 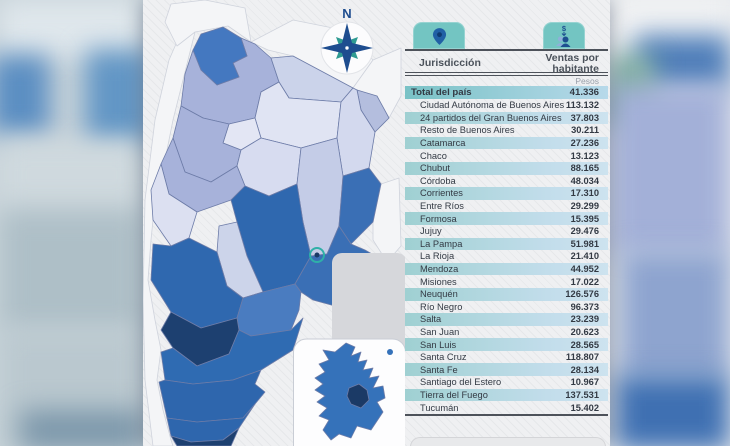 What do you see at coordinates (439, 269) in the screenshot?
I see `jurisdiction-label: Mendoza` at bounding box center [439, 269].